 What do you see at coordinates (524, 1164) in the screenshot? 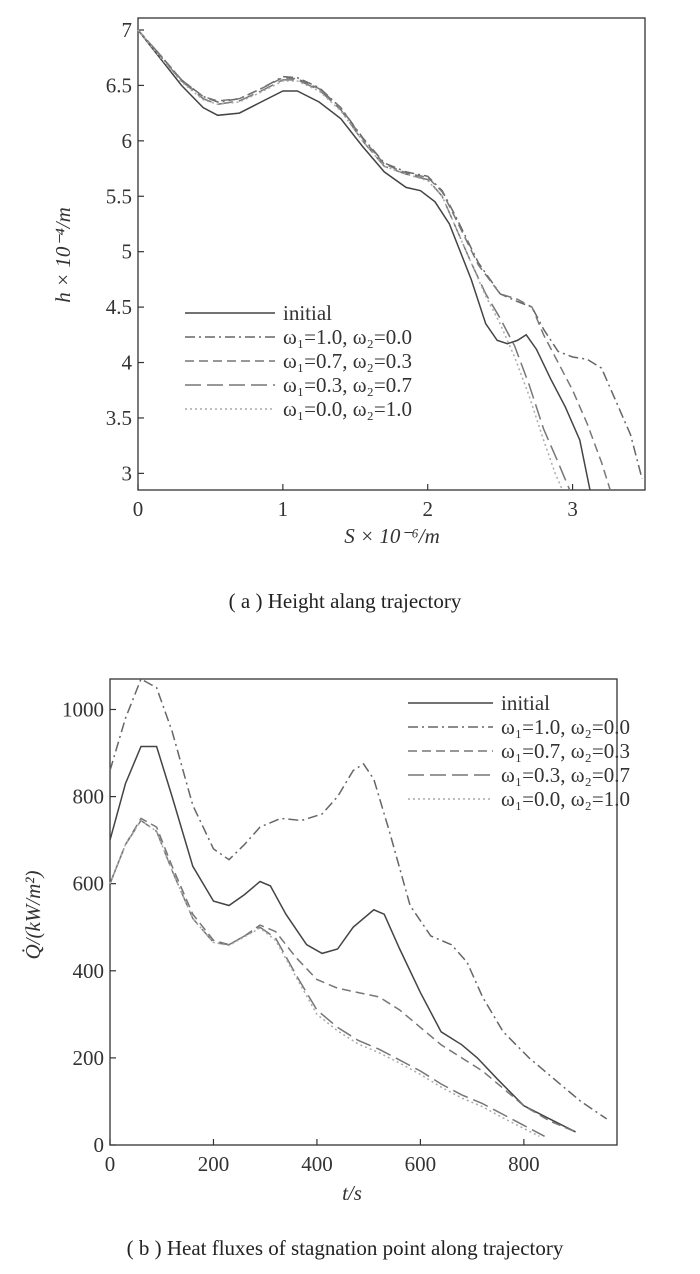
I see `x-tick-label: 800` at bounding box center [524, 1164].